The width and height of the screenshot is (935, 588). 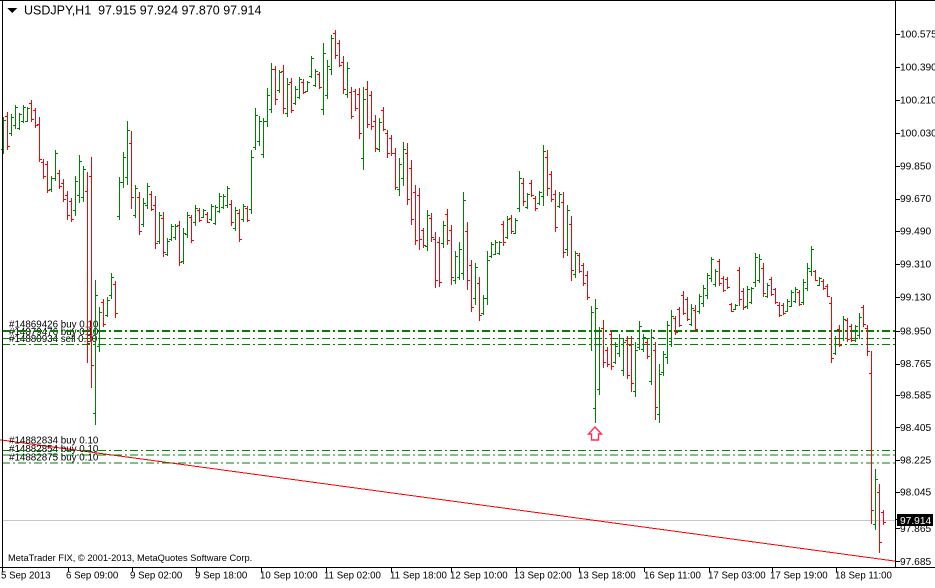 What do you see at coordinates (917, 101) in the screenshot?
I see `svg-text: 100.210` at bounding box center [917, 101].